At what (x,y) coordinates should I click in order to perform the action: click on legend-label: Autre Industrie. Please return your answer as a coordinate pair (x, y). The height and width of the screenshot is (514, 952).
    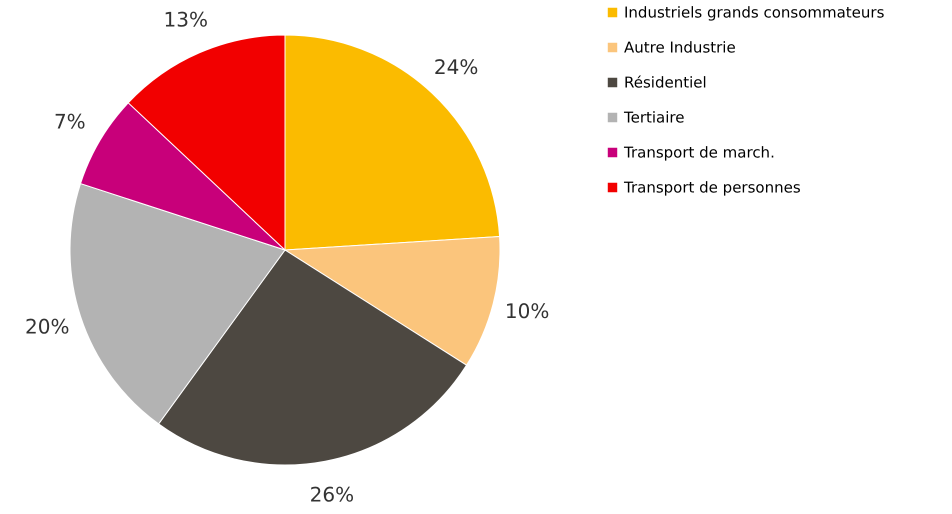
    Looking at the image, I should click on (680, 47).